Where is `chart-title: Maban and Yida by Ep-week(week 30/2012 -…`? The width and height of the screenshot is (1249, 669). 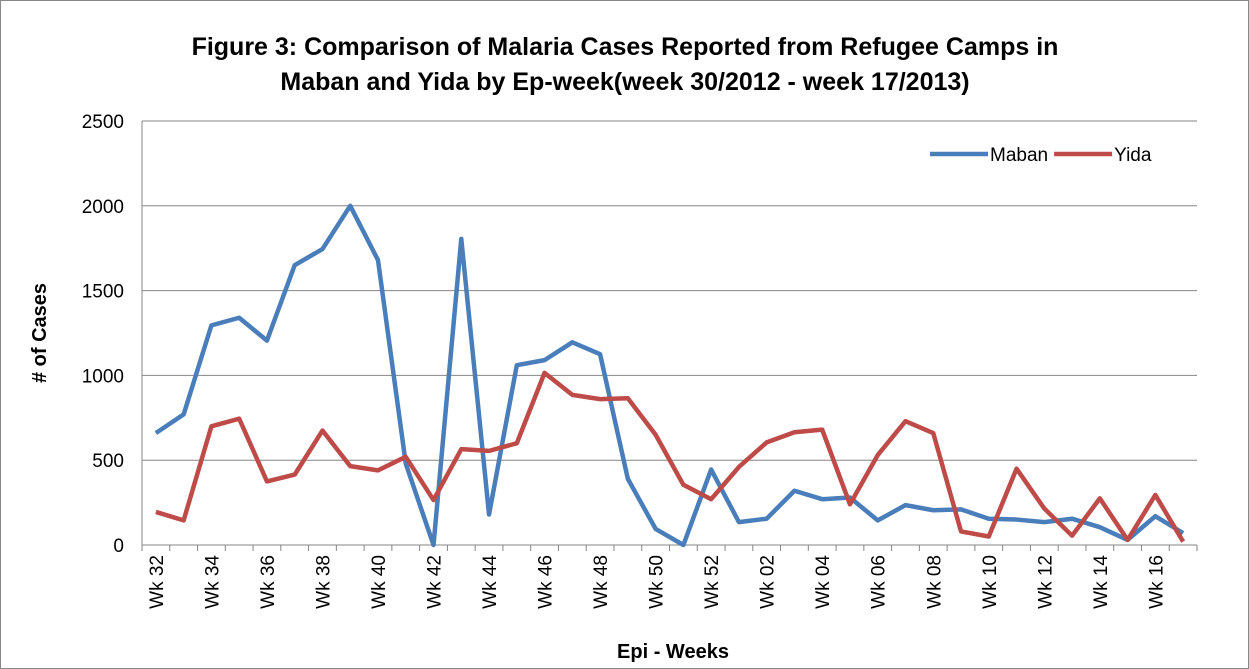 chart-title: Maban and Yida by Ep-week(week 30/2012 -… is located at coordinates (624, 82).